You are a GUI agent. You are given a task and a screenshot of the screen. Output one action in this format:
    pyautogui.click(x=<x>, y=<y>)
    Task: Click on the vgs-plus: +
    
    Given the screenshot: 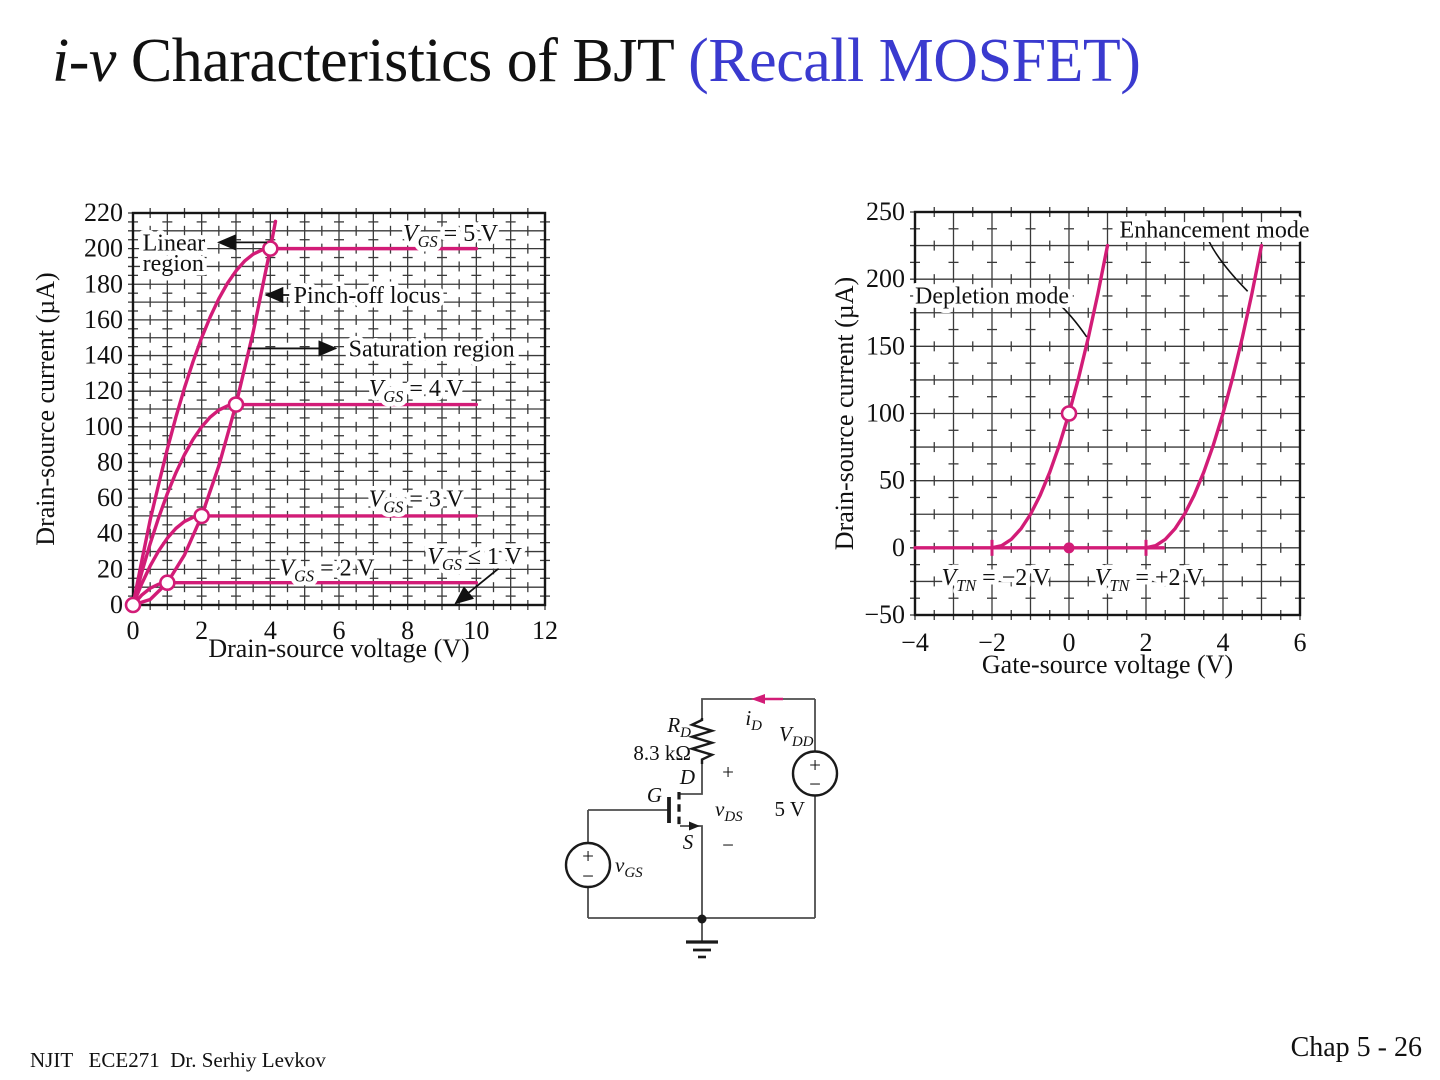 What is the action you would take?
    pyautogui.click(x=588, y=856)
    